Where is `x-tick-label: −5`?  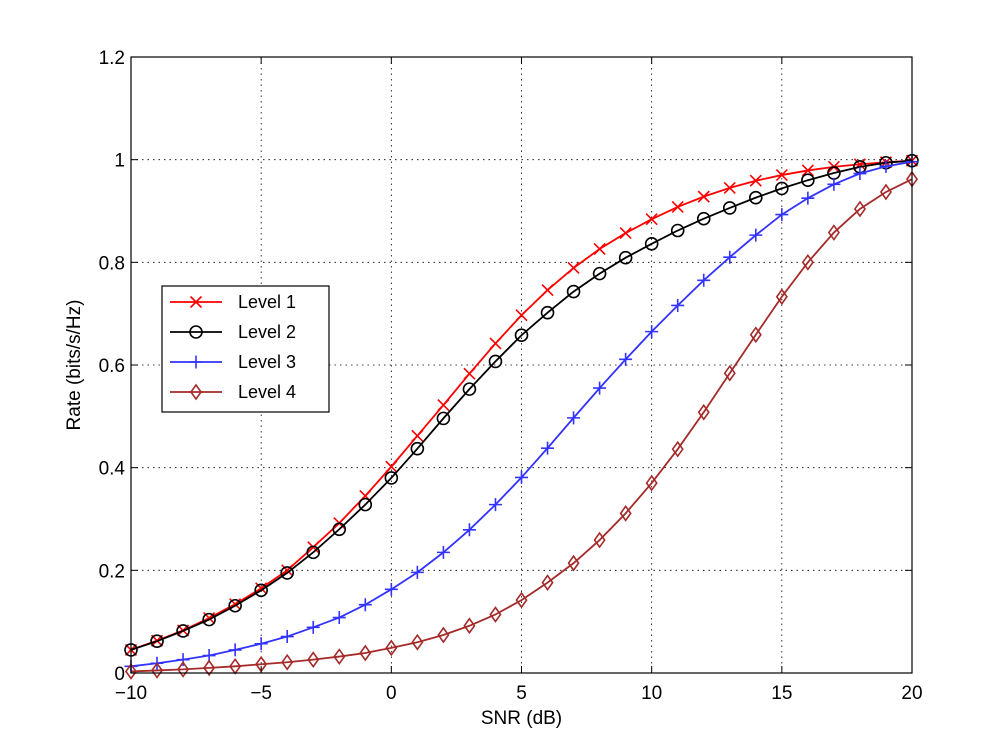 x-tick-label: −5 is located at coordinates (261, 693).